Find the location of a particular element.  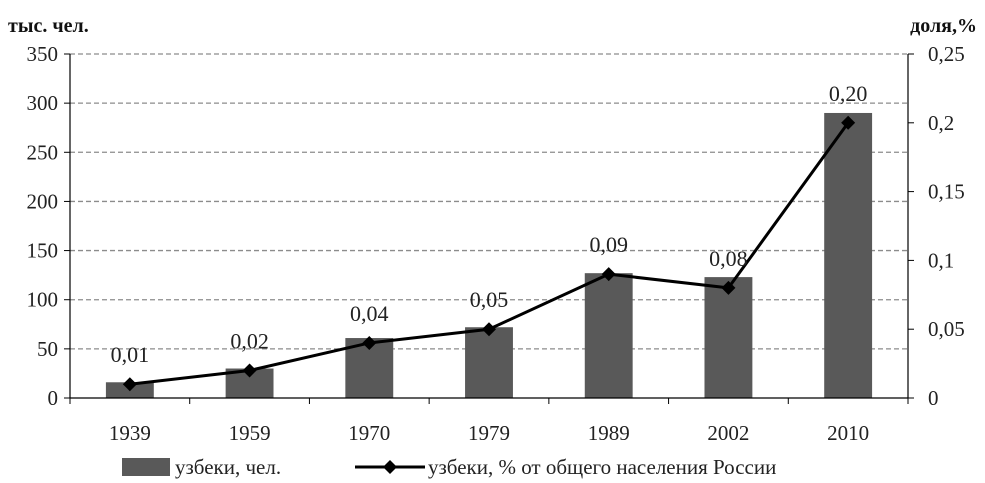

left-tick-label: 0 is located at coordinates (53, 398).